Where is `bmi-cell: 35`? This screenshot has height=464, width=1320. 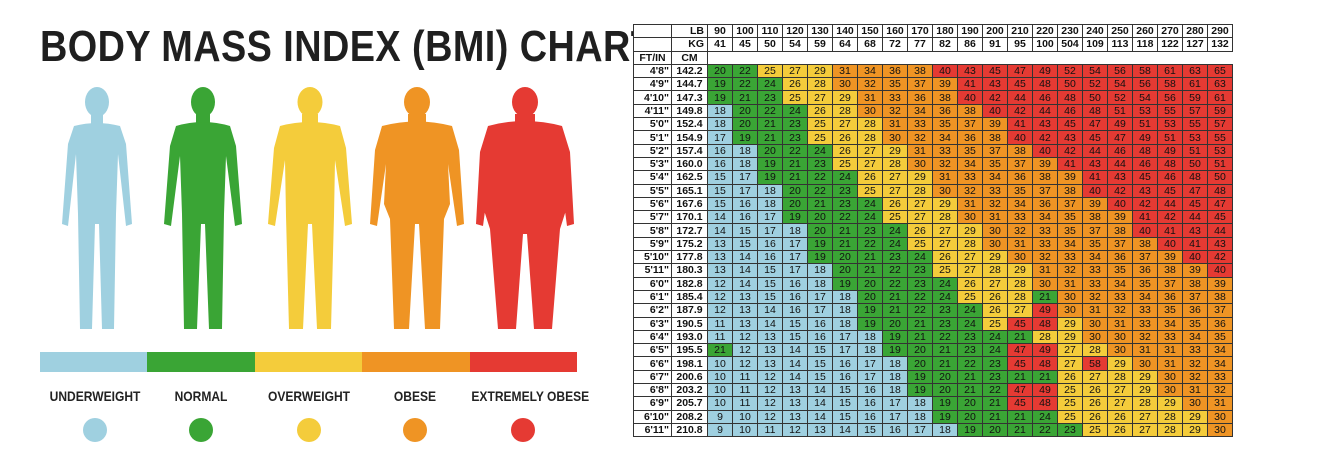
bmi-cell: 35 is located at coordinates (1195, 323).